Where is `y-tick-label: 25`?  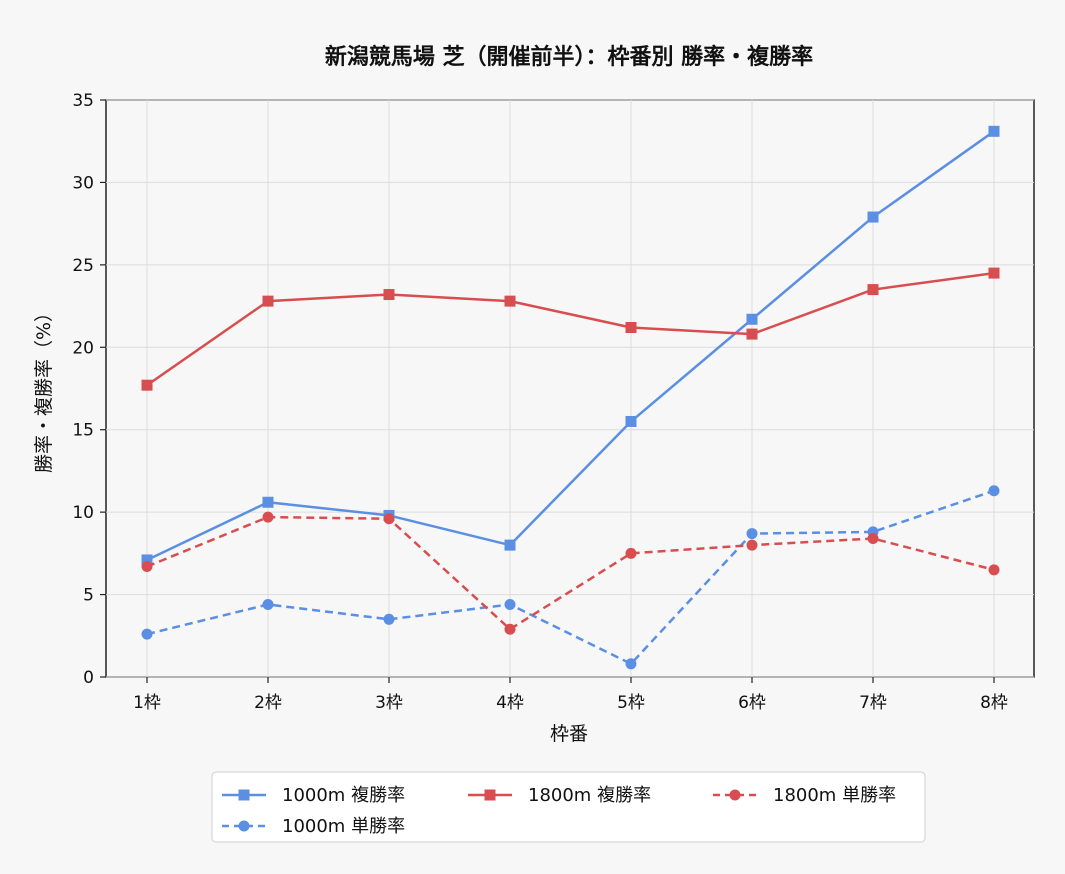 y-tick-label: 25 is located at coordinates (83, 266).